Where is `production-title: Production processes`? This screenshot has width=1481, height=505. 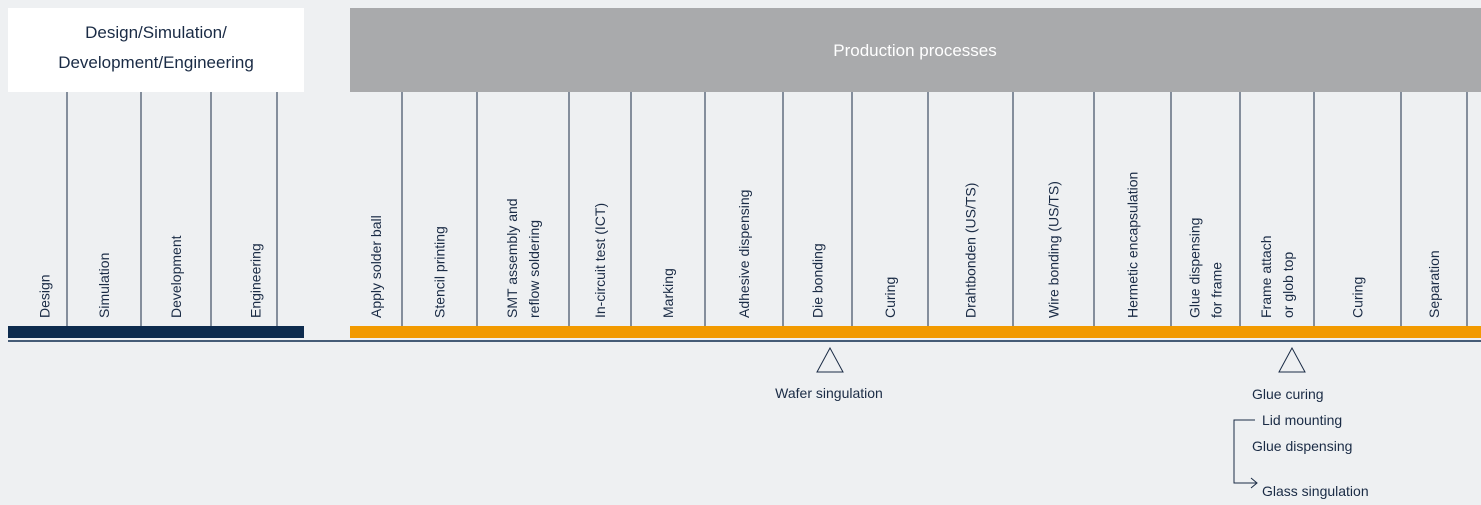 production-title: Production processes is located at coordinates (914, 50).